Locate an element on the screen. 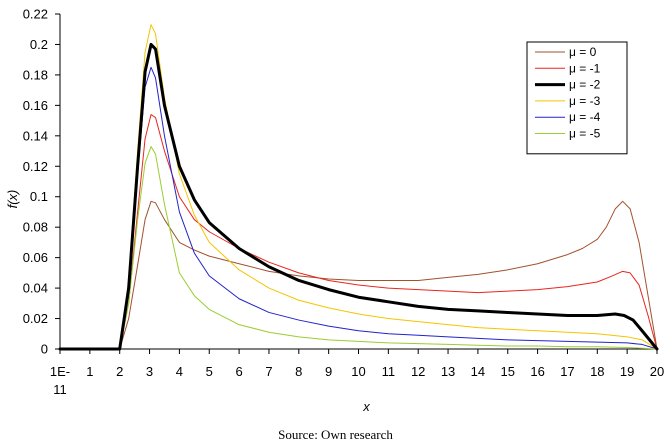  x-tick-label: 14 is located at coordinates (478, 371).